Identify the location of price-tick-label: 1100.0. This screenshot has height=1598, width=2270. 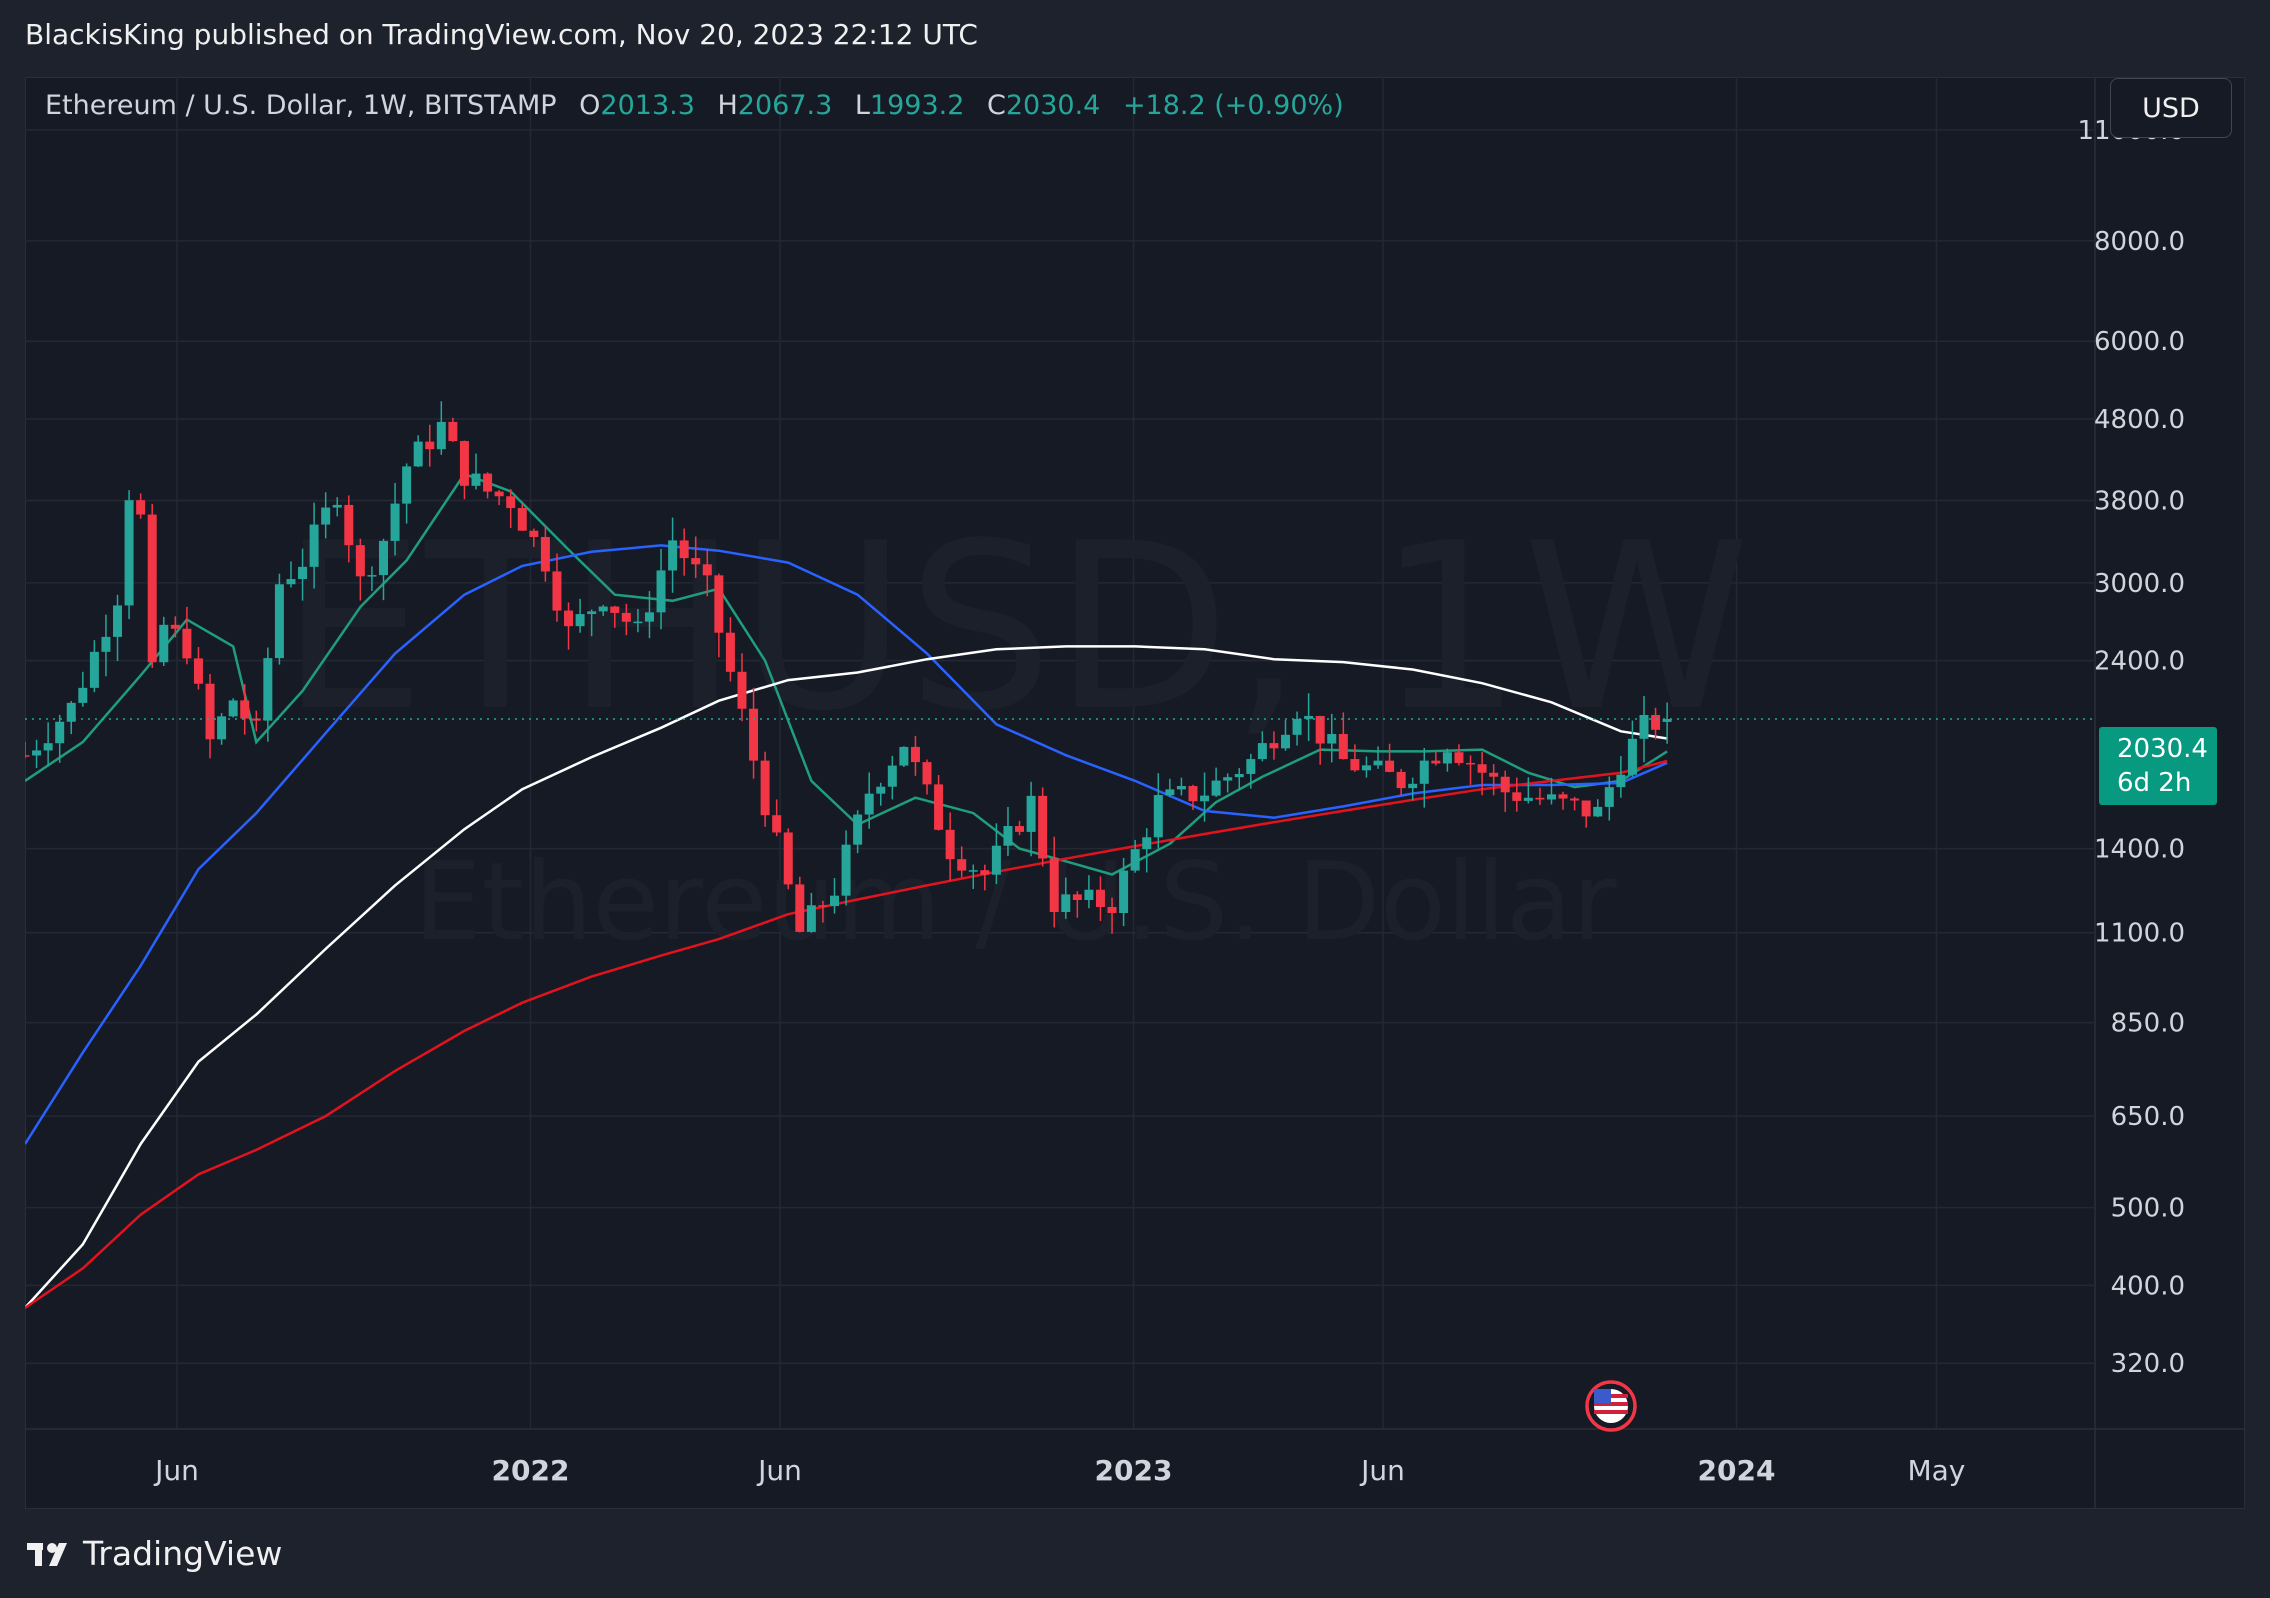
(2139, 934).